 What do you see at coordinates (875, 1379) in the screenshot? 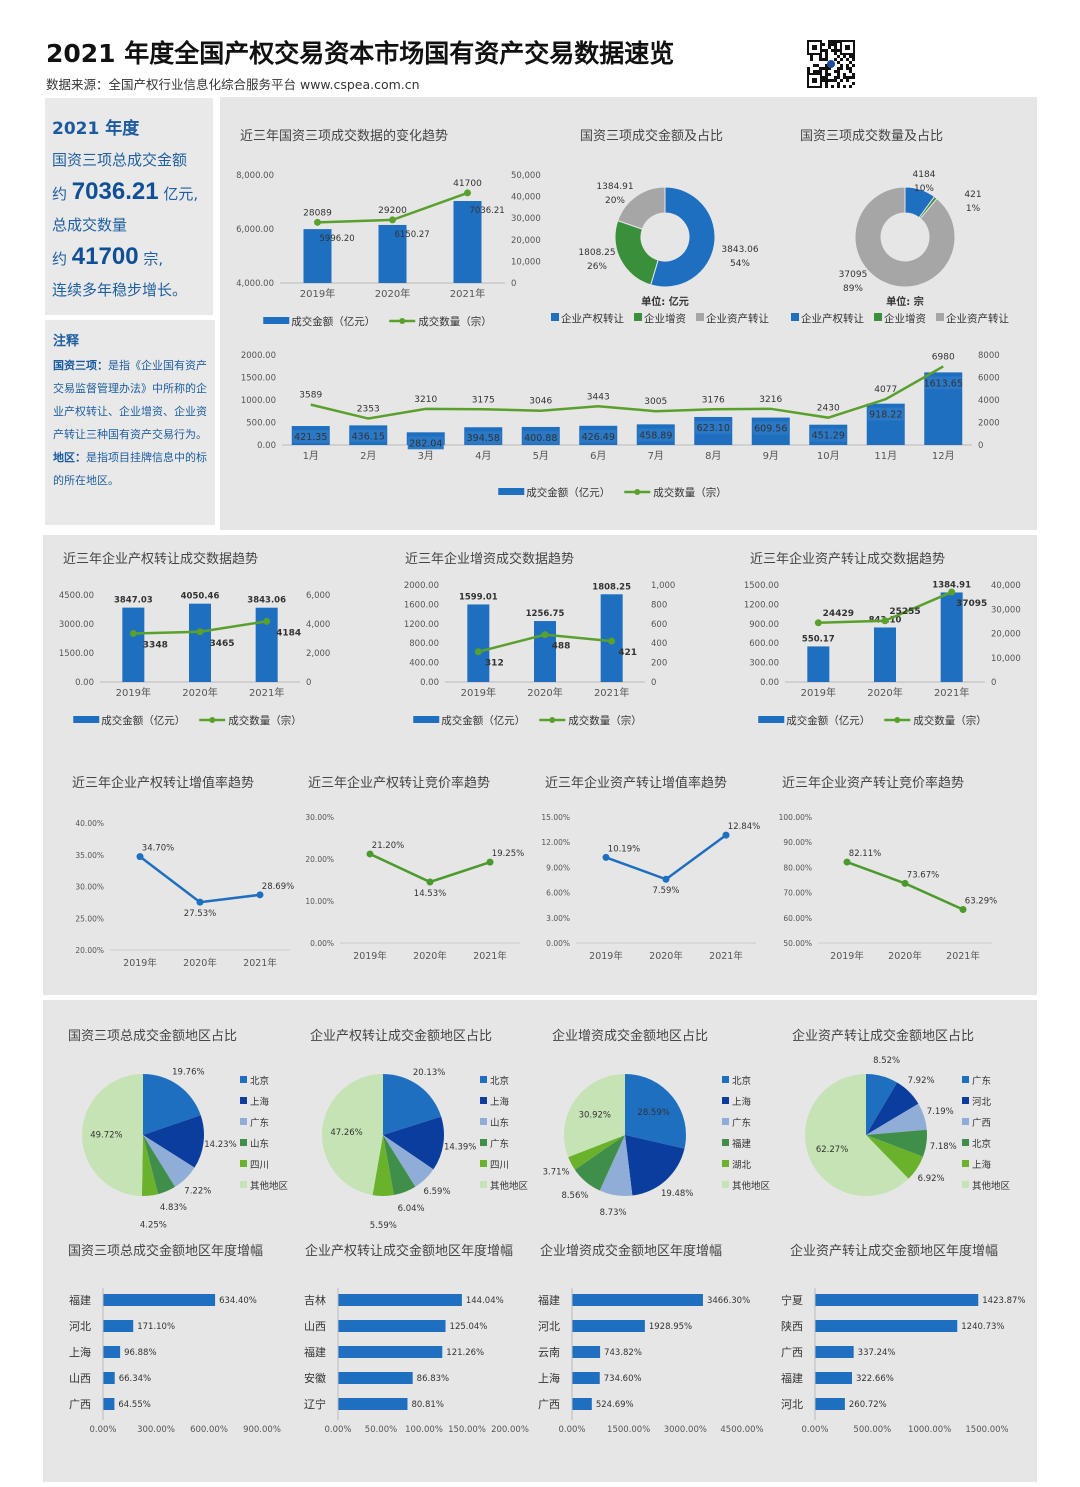
I see `bar-label: 322.66%` at bounding box center [875, 1379].